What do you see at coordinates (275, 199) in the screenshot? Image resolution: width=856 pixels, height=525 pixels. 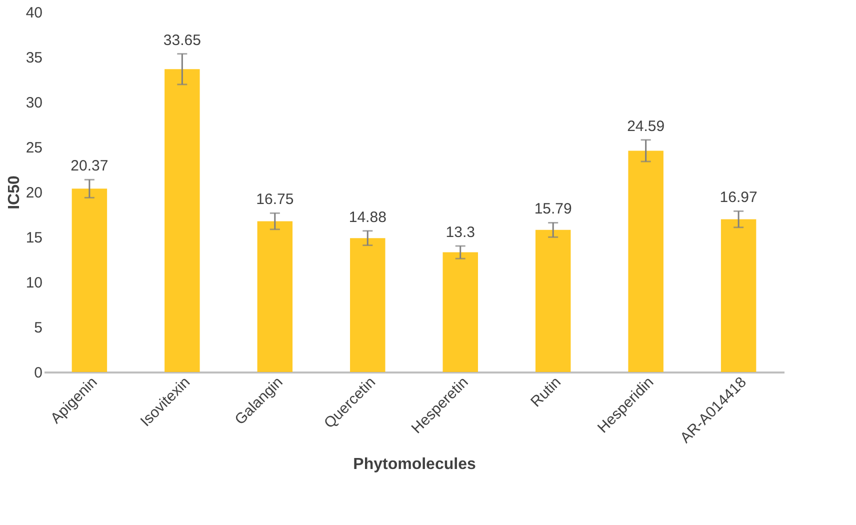 I see `data-label: 16.75` at bounding box center [275, 199].